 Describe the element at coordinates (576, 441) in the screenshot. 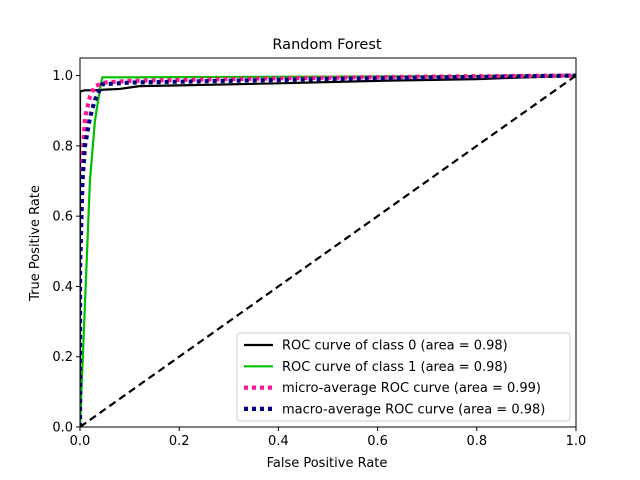

I see `x-tick-label: 1.0` at that location.